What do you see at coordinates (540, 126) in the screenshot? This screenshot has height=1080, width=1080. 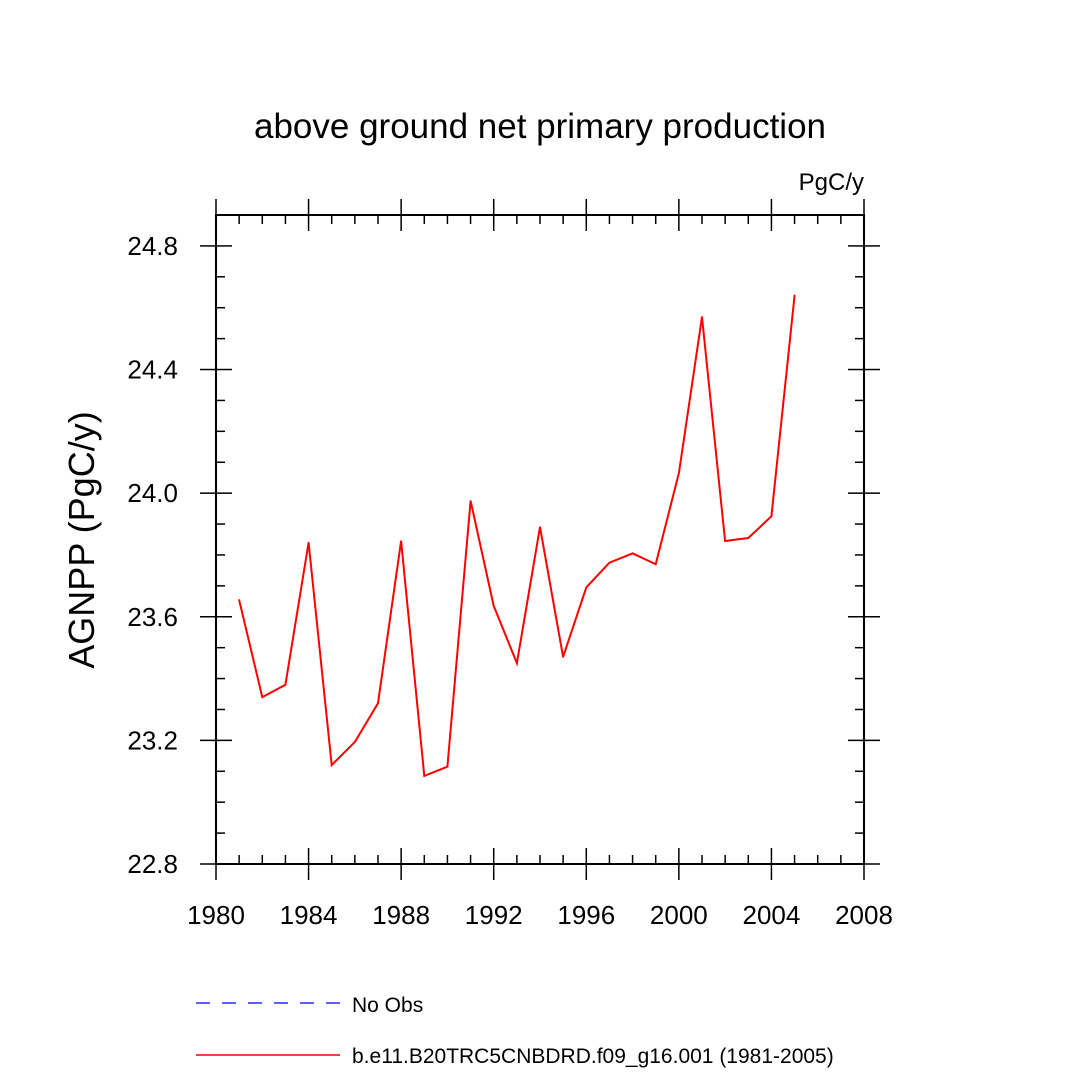 I see `chart-title: above ground net primary production` at bounding box center [540, 126].